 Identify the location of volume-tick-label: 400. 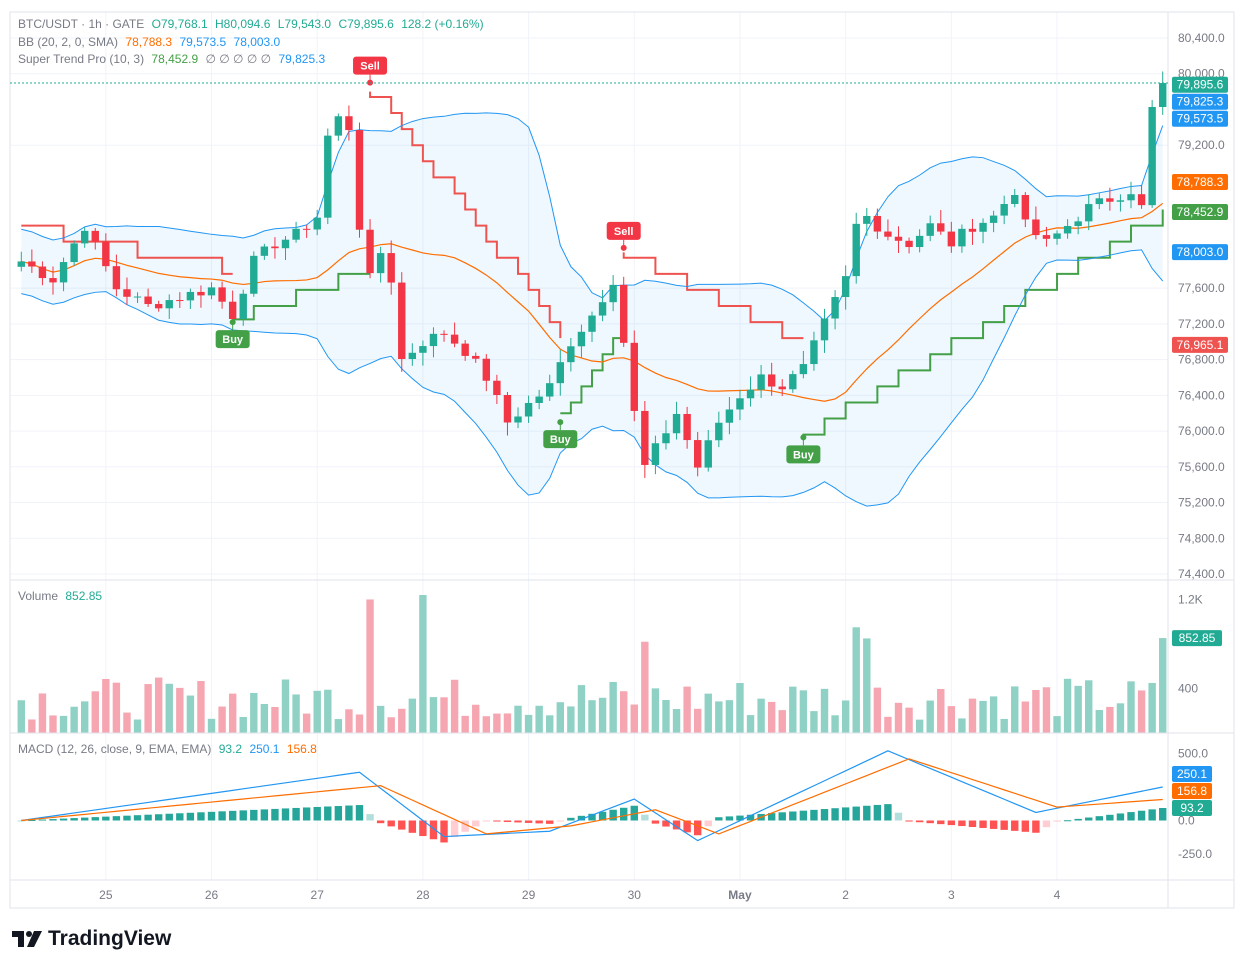
(1188, 688).